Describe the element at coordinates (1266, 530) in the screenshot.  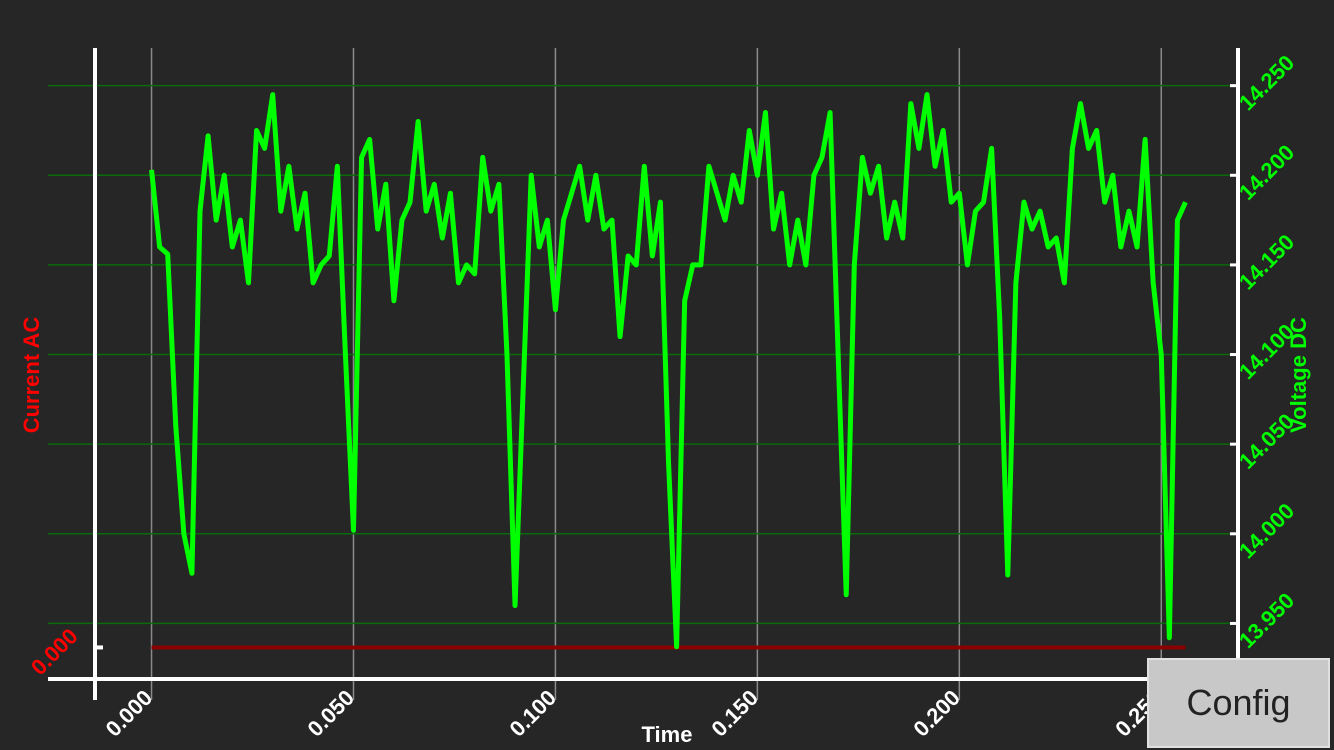
I see `y2-tick-label: 14.000` at that location.